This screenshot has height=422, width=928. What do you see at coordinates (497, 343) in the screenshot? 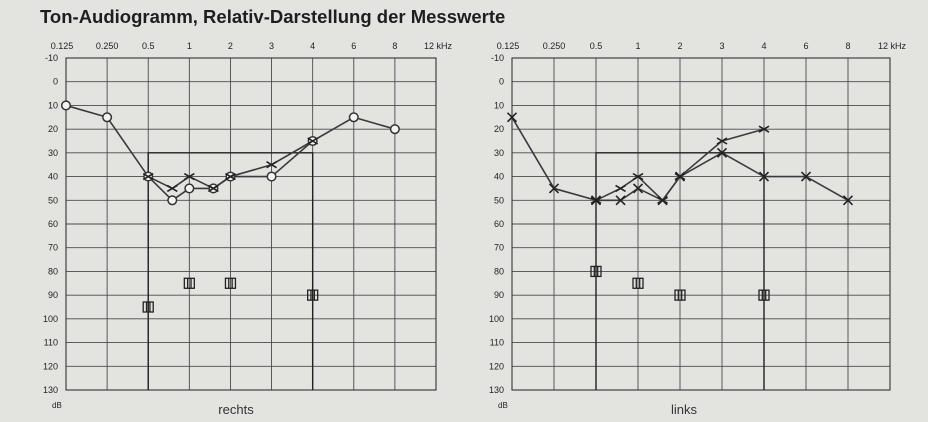
I see `y-tick-label: 110` at bounding box center [497, 343].